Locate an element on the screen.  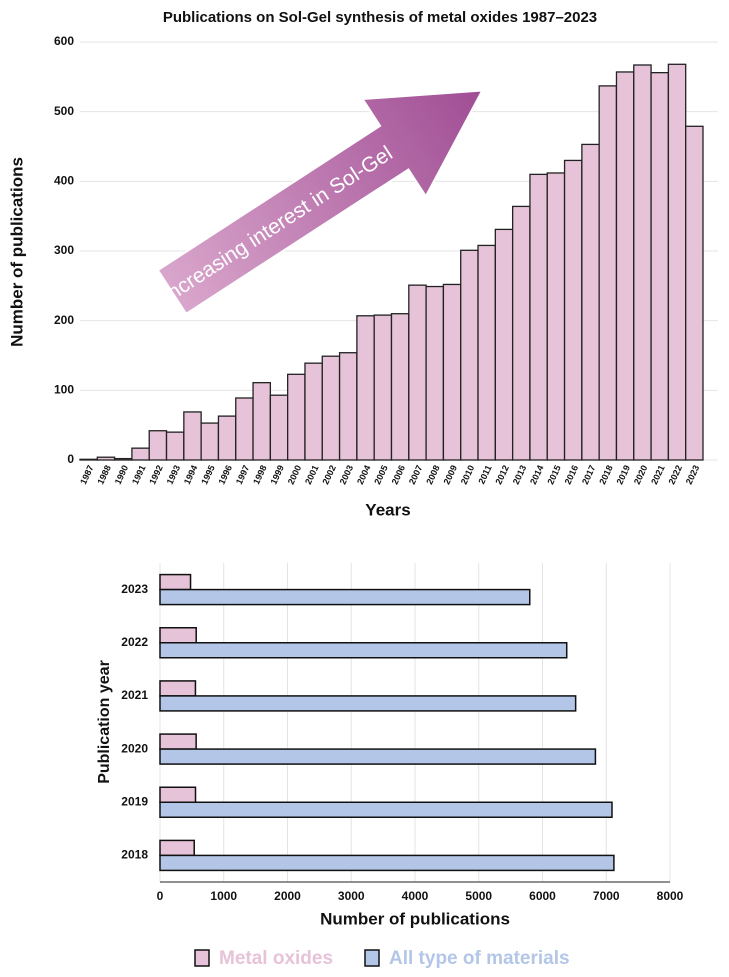
x-tick-label: 2022 is located at coordinates (675, 475).